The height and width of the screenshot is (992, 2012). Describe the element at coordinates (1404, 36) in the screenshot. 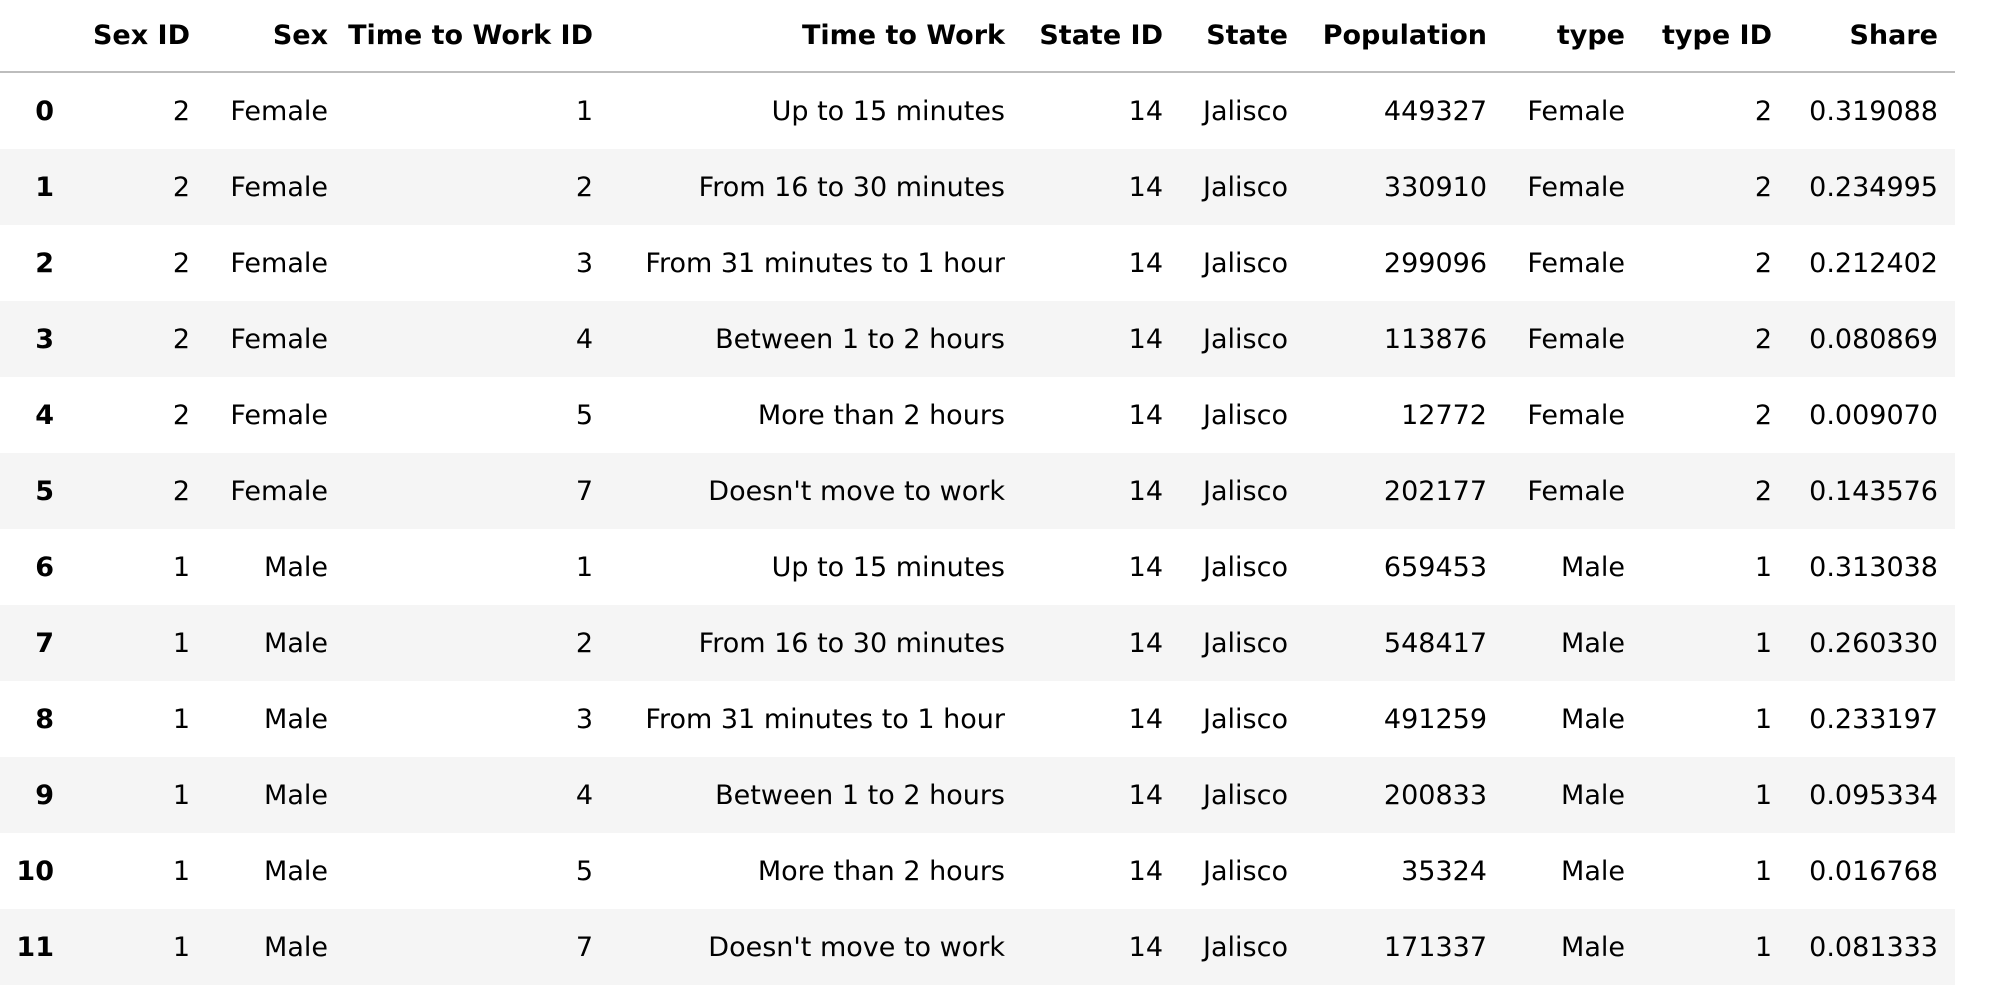

I see `column-header-population: Population` at that location.